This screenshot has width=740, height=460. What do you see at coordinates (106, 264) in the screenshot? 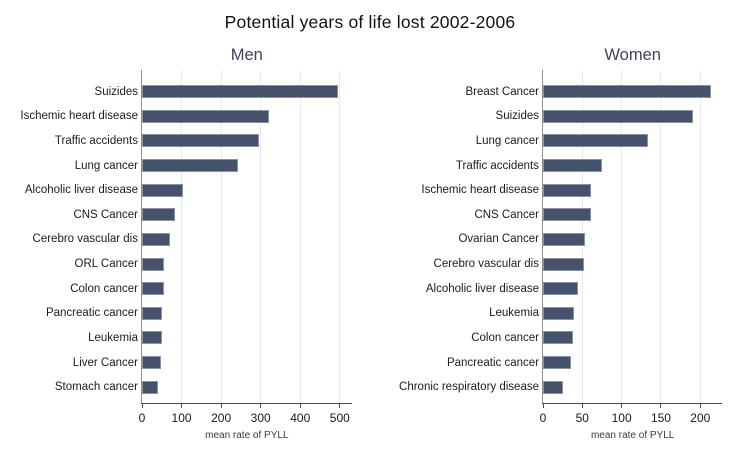
I see `category-label: ORL Cancer` at bounding box center [106, 264].